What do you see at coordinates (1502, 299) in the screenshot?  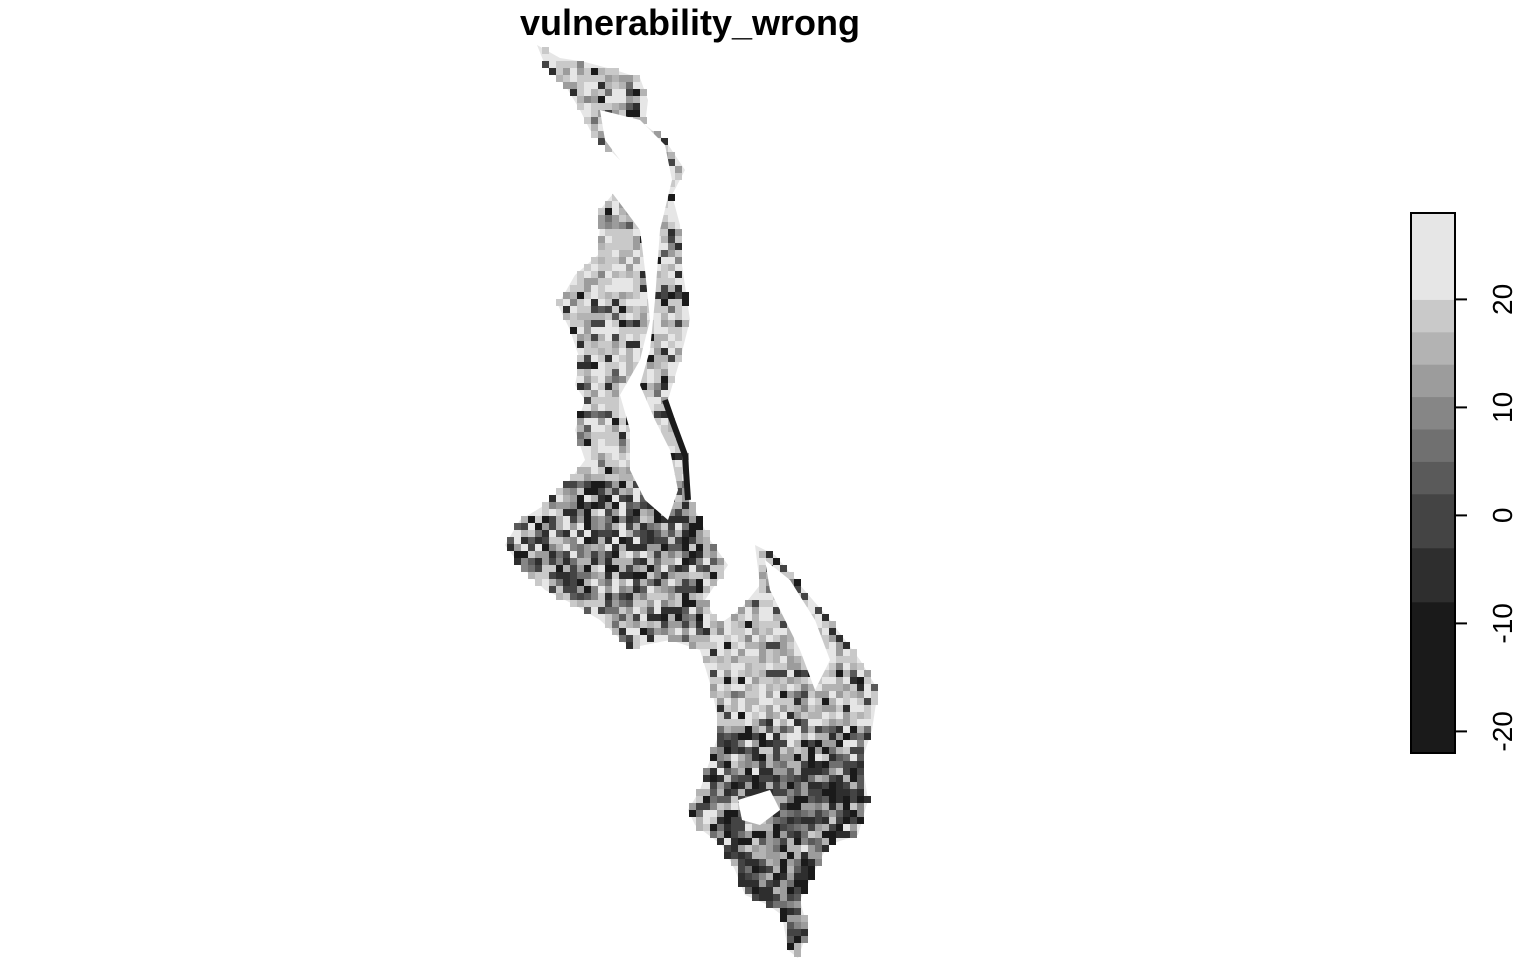 I see `colorbar-tick-label: 20` at bounding box center [1502, 299].